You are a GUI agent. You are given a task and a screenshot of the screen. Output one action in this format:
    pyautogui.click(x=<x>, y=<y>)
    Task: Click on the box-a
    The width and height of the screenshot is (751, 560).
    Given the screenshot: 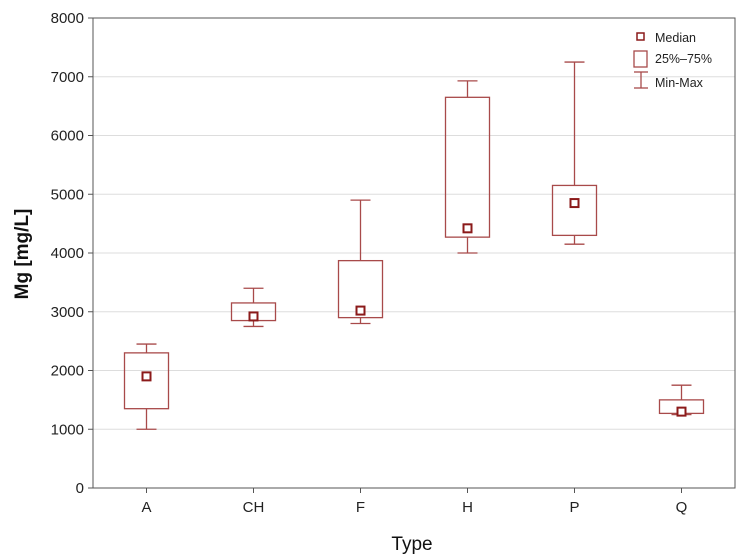 What is the action you would take?
    pyautogui.click(x=146, y=386)
    